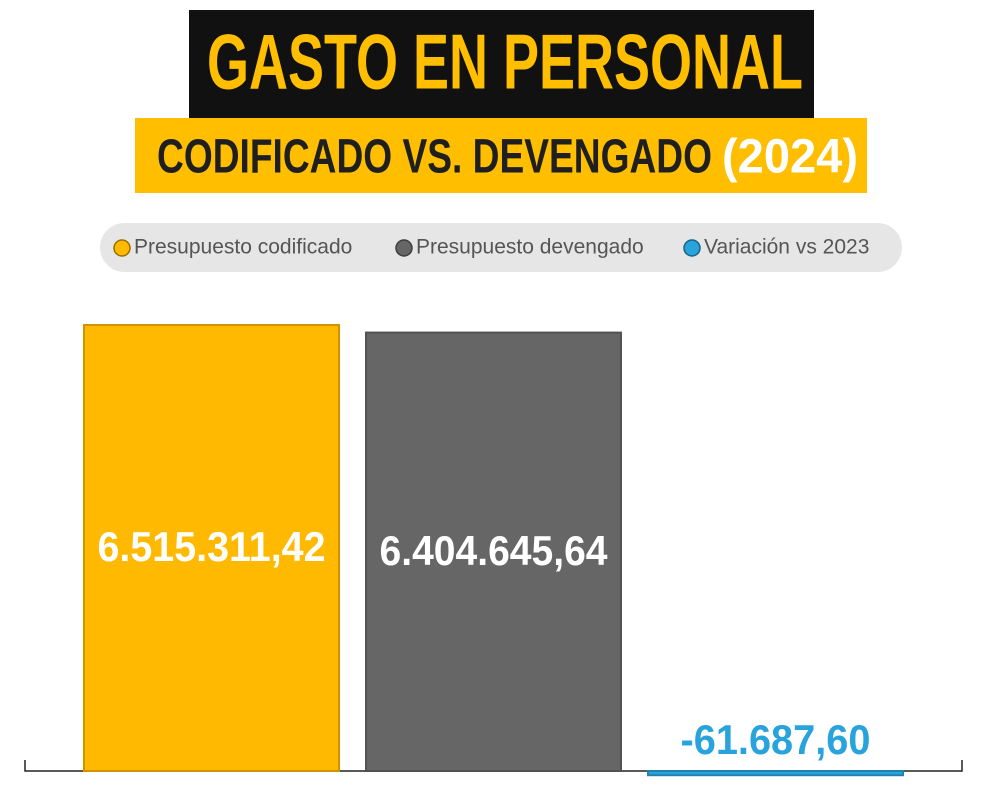 This screenshot has width=1002, height=809. Describe the element at coordinates (243, 247) in the screenshot. I see `legend-label: Presupuesto codificado` at that location.